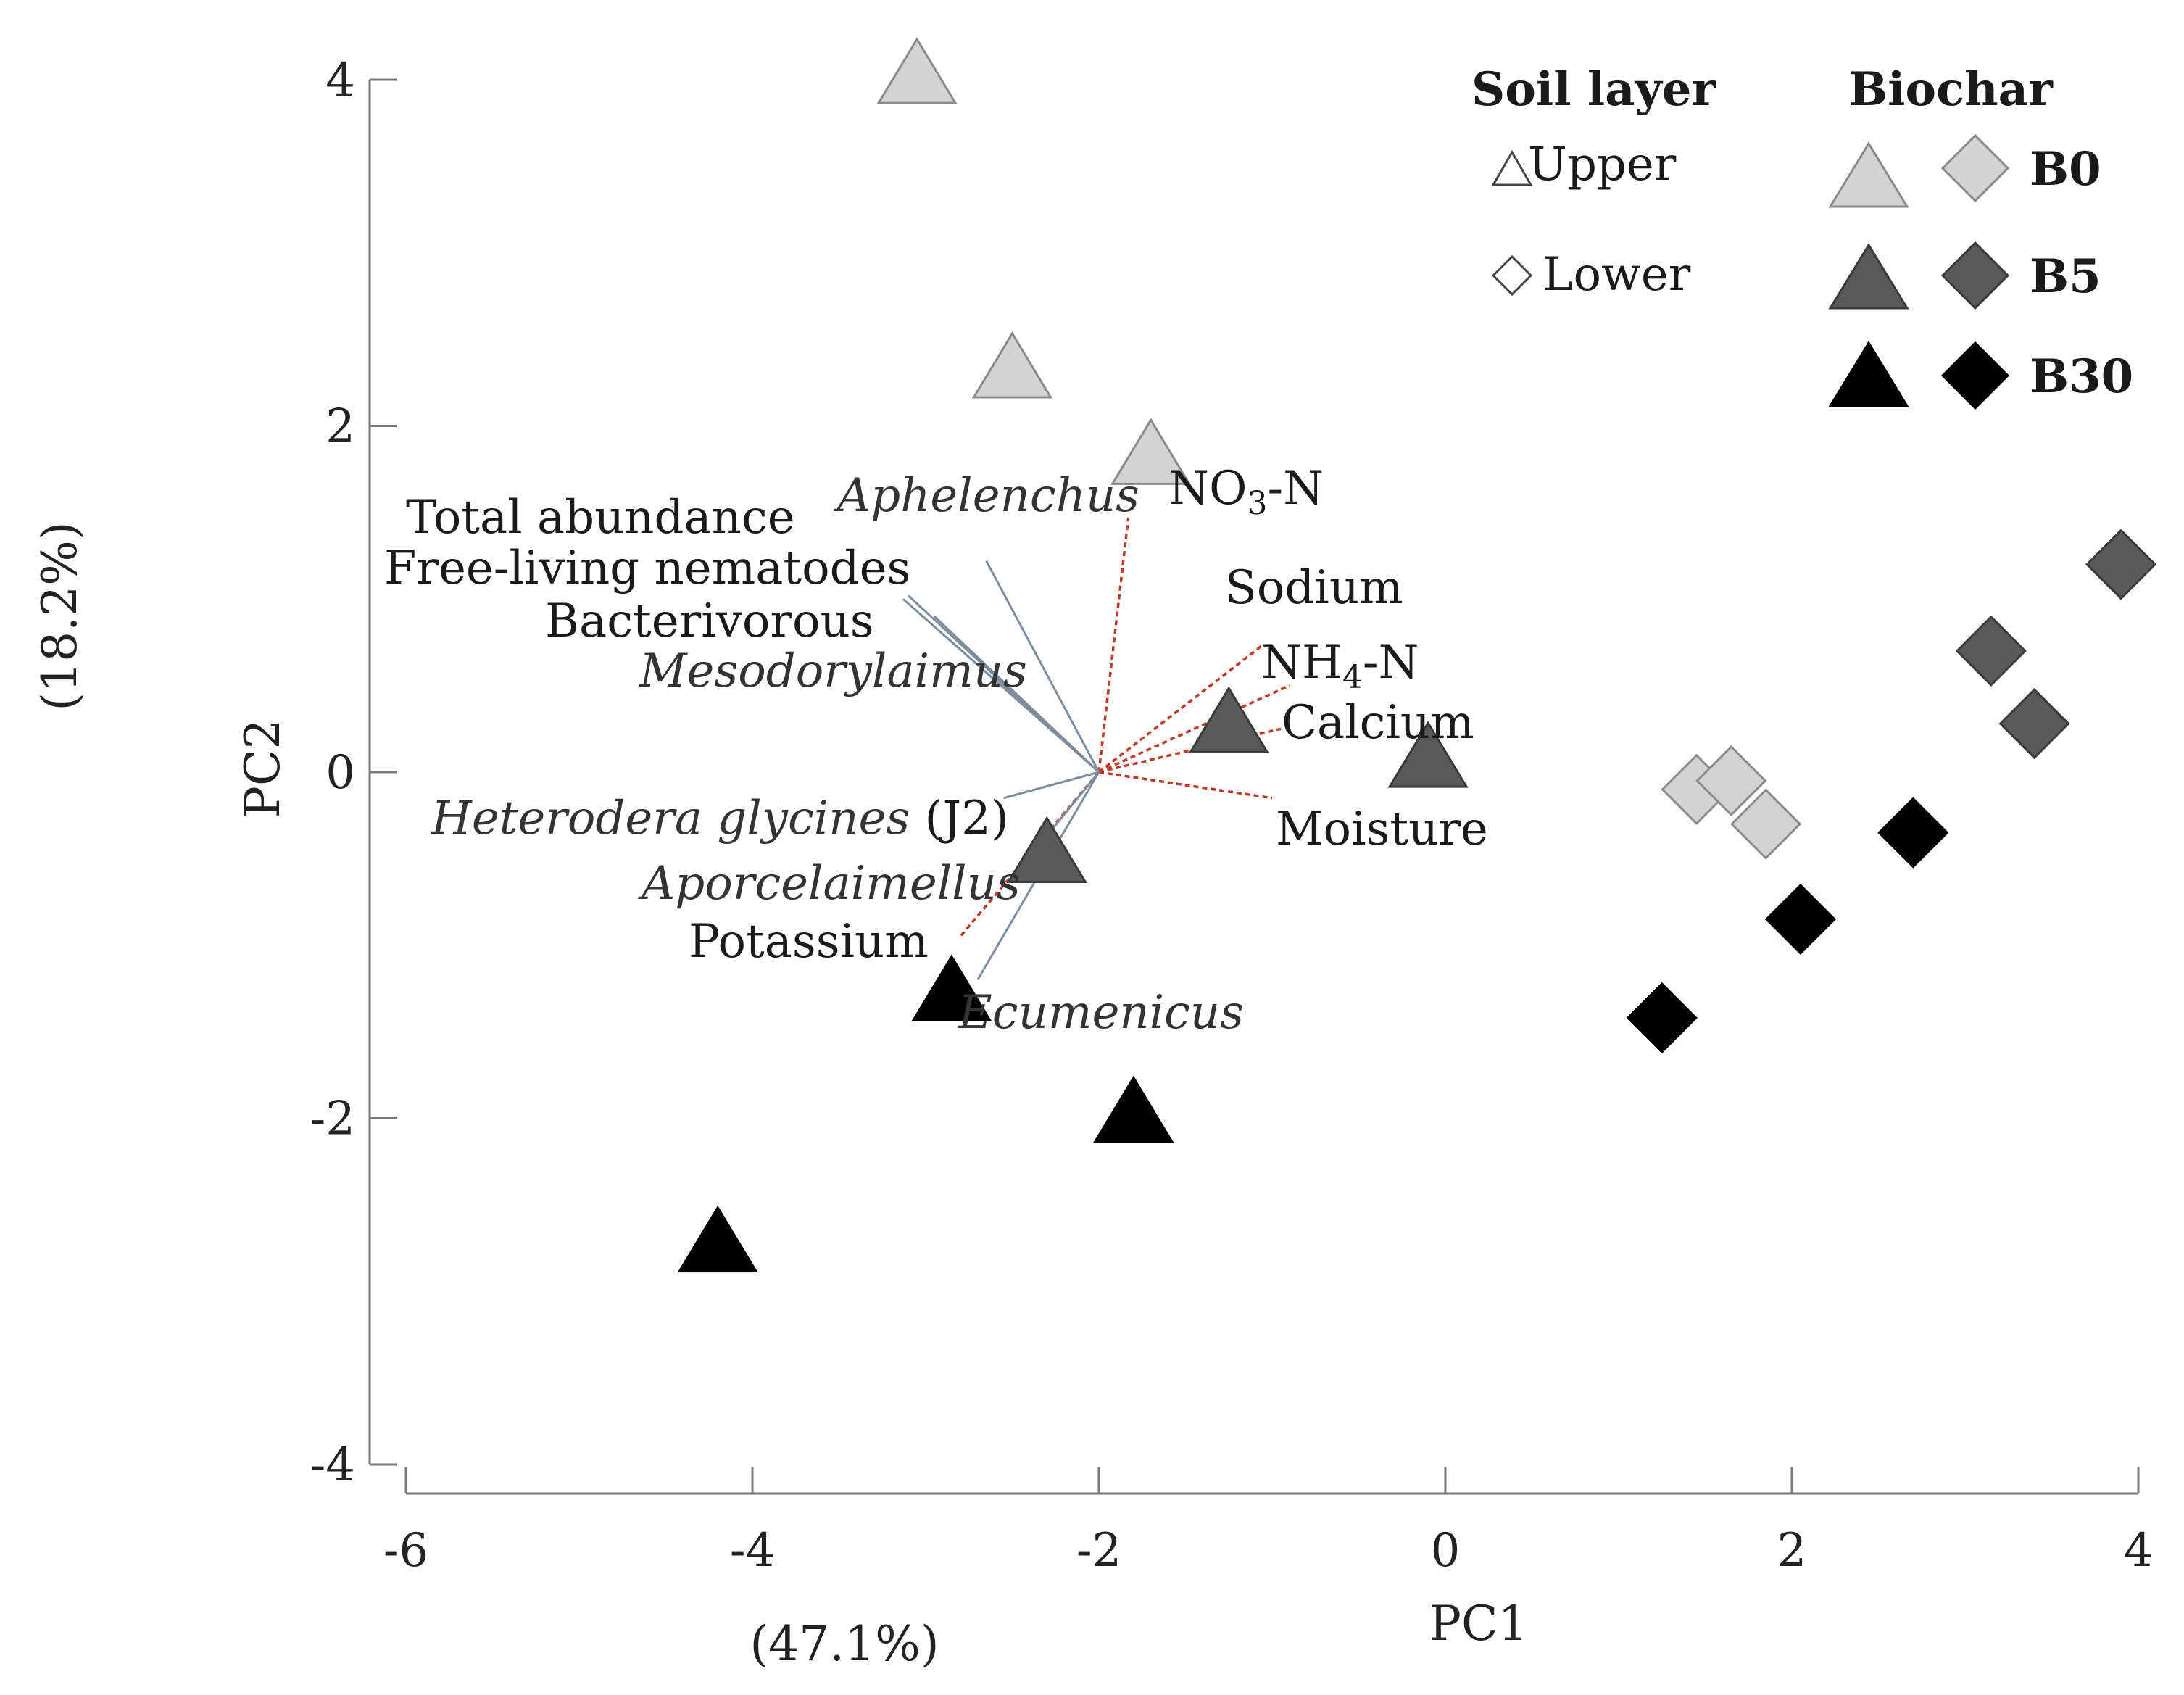  I want to click on x-axis-title: PC1, so click(1479, 1624).